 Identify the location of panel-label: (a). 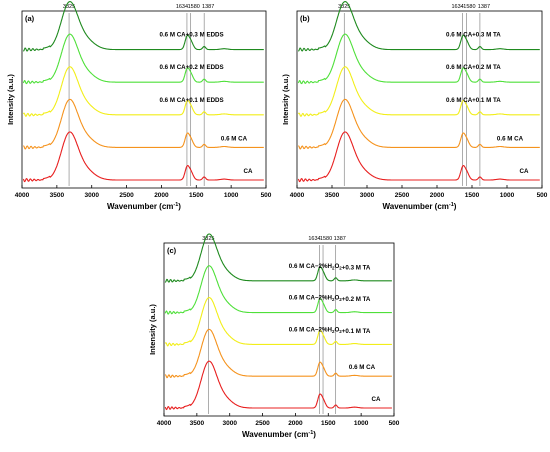
(30, 18).